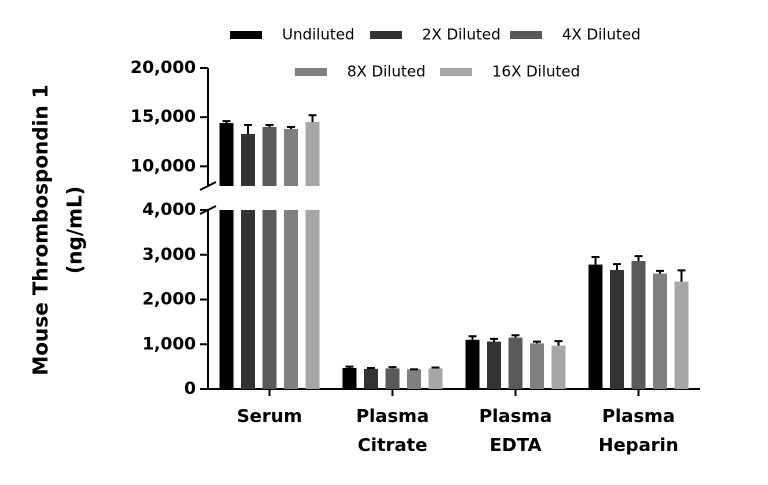  What do you see at coordinates (536, 72) in the screenshot?
I see `legend-label: 16X Diluted` at bounding box center [536, 72].